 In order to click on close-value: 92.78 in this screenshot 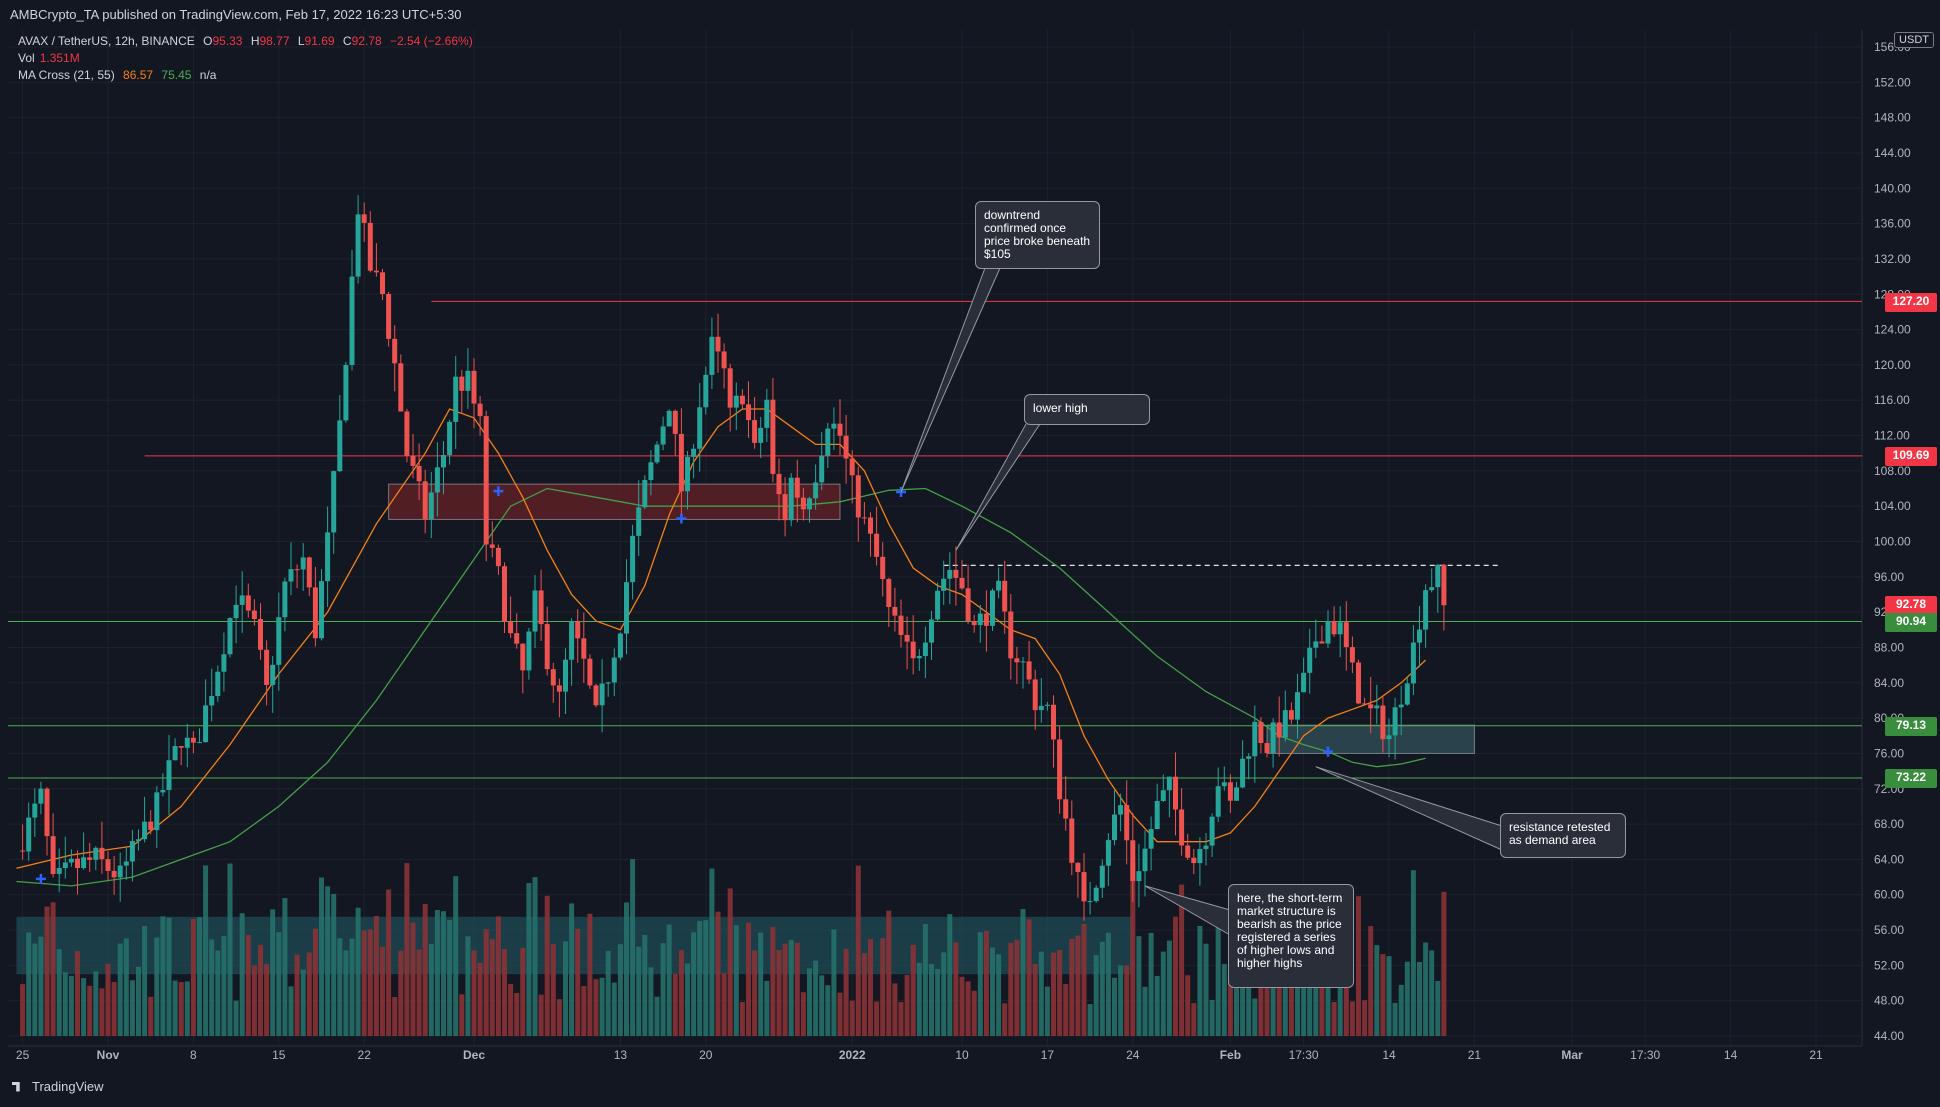, I will do `click(366, 41)`.